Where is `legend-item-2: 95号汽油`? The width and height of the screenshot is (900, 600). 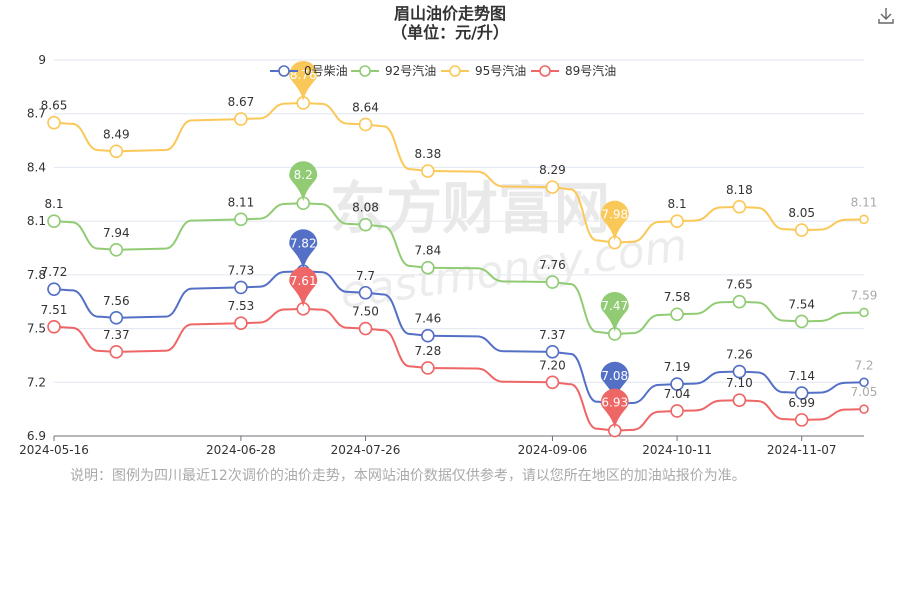
legend-item-2: 95号汽油 is located at coordinates (483, 70).